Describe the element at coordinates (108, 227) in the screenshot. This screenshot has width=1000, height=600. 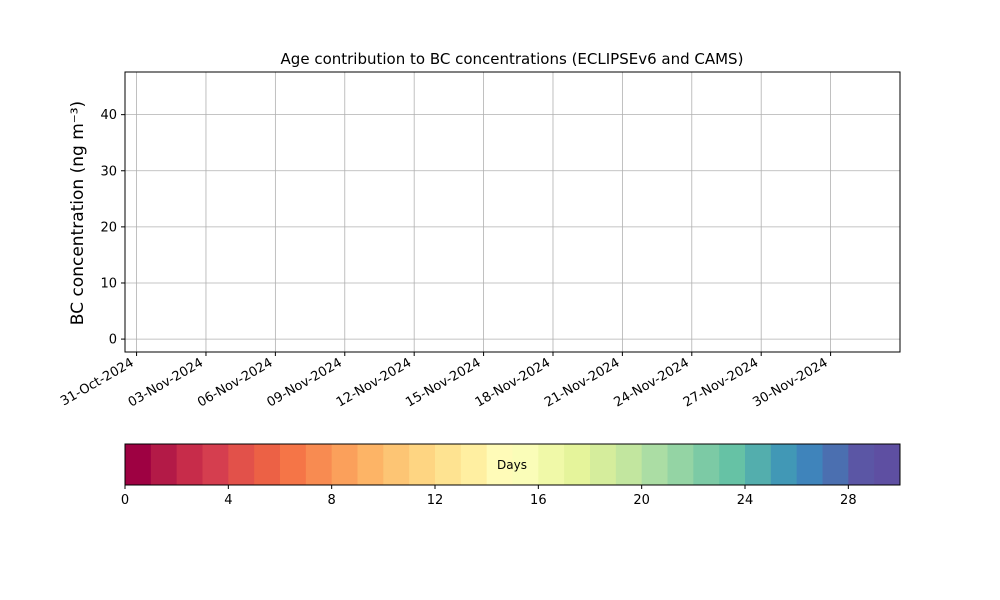
I see `y-tick-label: 20` at that location.